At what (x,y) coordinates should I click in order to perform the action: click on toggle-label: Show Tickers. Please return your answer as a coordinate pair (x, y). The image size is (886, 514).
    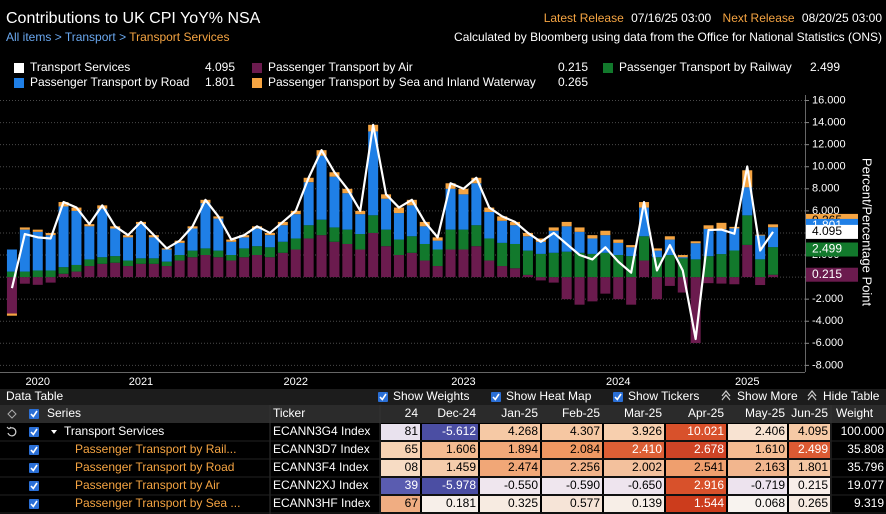
    Looking at the image, I should click on (663, 396).